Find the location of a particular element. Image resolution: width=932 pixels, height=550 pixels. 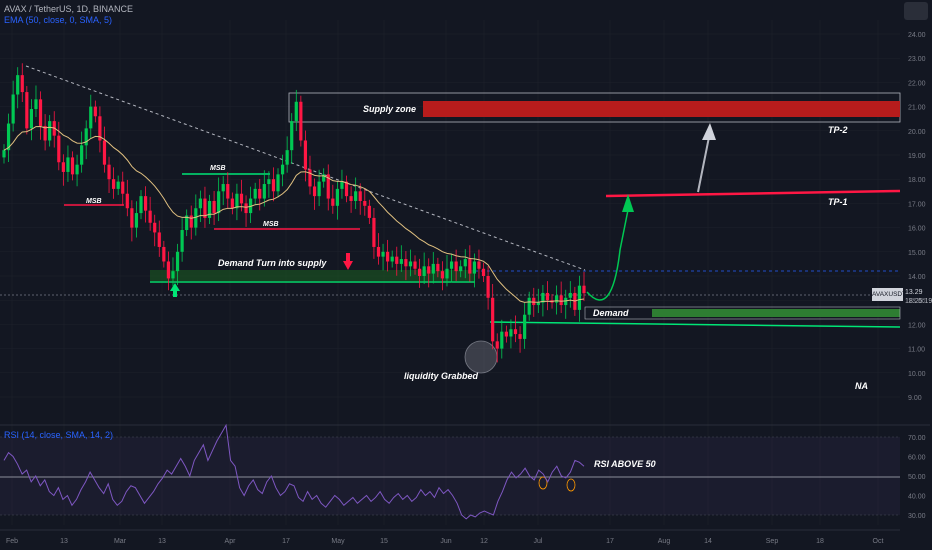

price-tick-label: 9.00 is located at coordinates (915, 398).